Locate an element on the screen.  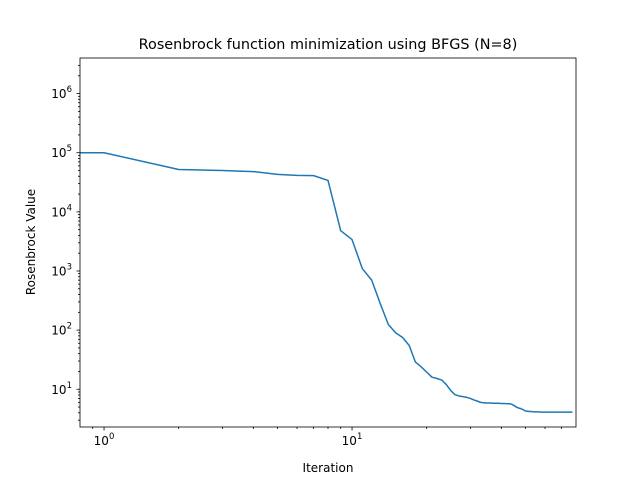
y-tick-label: 10¹ is located at coordinates (61, 389).